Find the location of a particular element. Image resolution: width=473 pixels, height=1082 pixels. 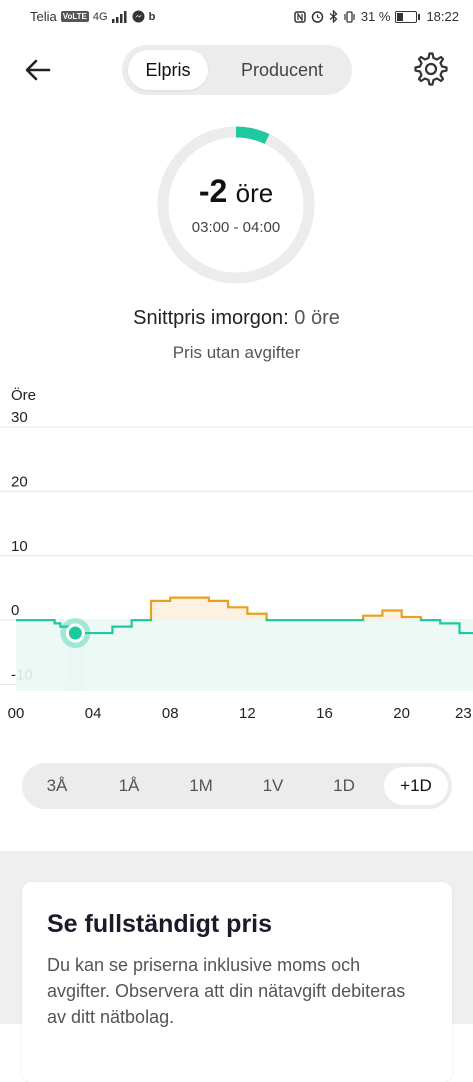

x-tick-label: 16 is located at coordinates (324, 713).